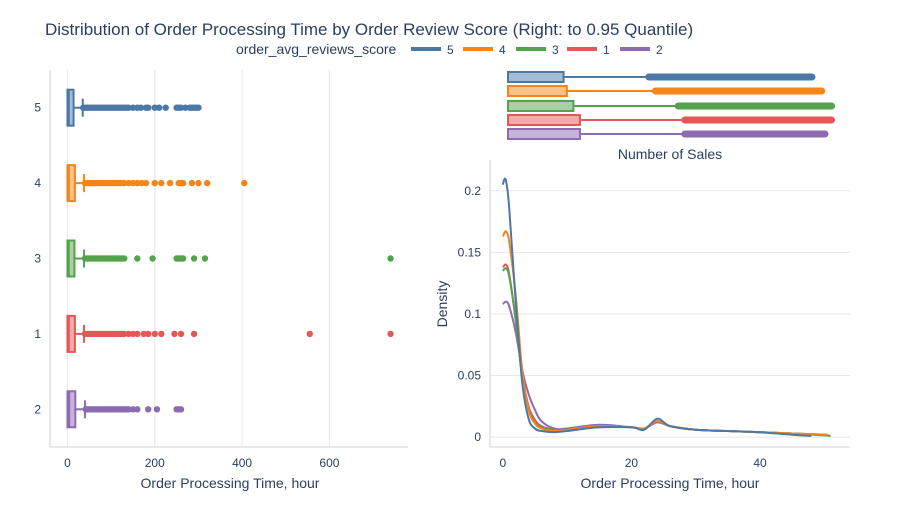  I want to click on left-y-tick-label: 1, so click(37, 334).